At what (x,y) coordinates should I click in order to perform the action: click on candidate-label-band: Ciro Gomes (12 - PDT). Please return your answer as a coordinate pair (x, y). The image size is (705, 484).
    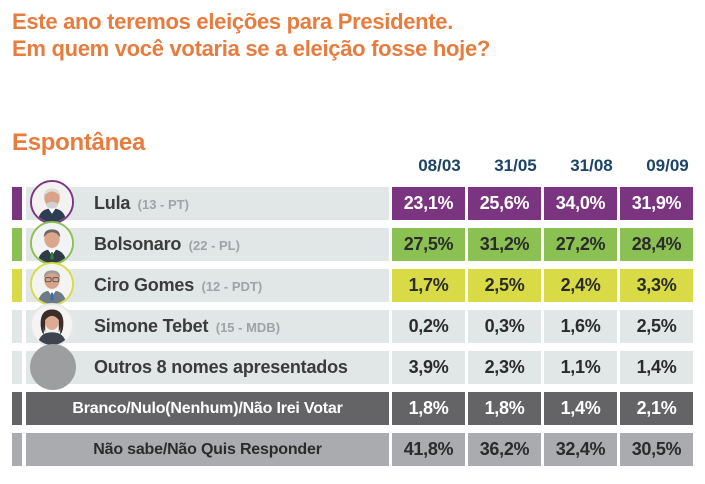
    Looking at the image, I should click on (207, 284).